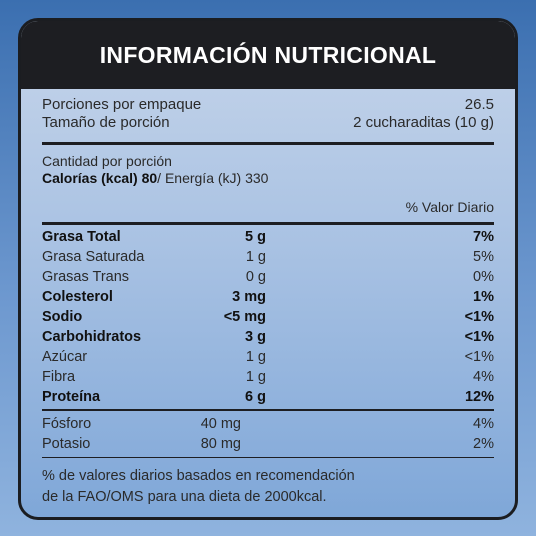 This screenshot has height=536, width=536. I want to click on nutrient-row: Carbohidratos 3 g <1%, so click(268, 337).